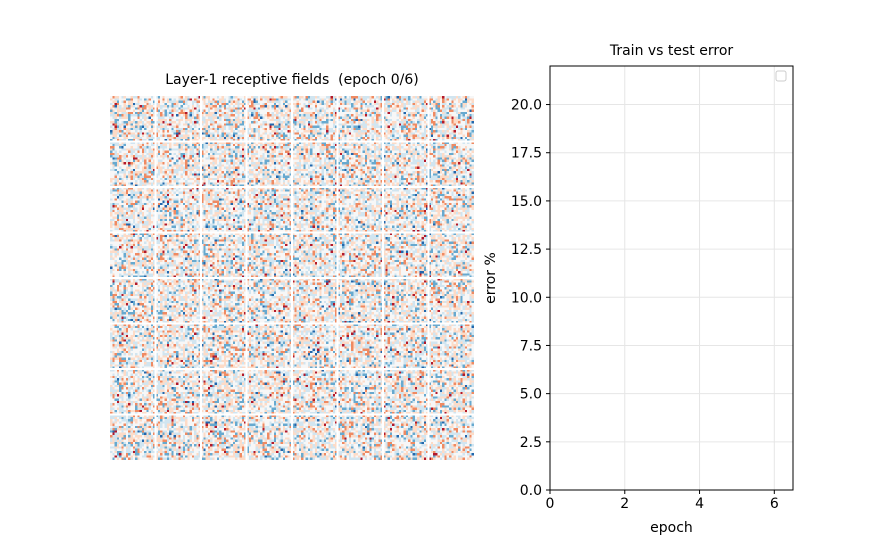  What do you see at coordinates (531, 491) in the screenshot?
I see `y-tick-label: 0.0` at bounding box center [531, 491].